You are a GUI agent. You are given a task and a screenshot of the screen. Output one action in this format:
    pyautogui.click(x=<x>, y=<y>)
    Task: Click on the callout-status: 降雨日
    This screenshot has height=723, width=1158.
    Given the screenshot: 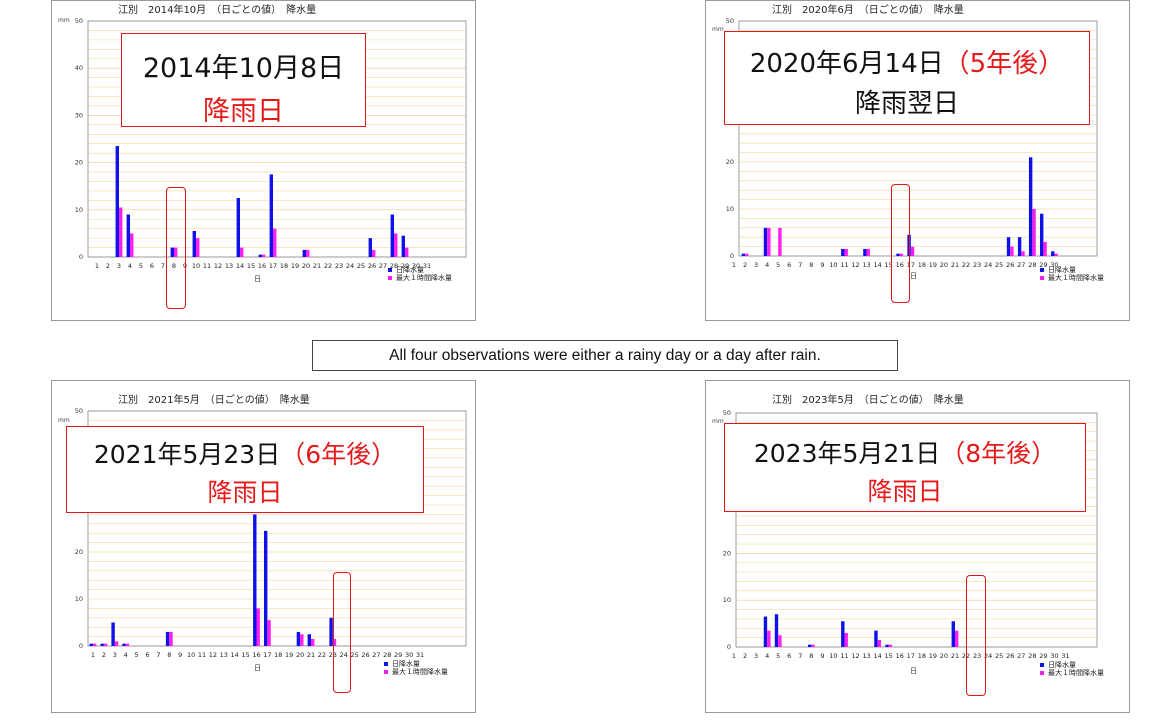 What is the action you would take?
    pyautogui.click(x=245, y=492)
    